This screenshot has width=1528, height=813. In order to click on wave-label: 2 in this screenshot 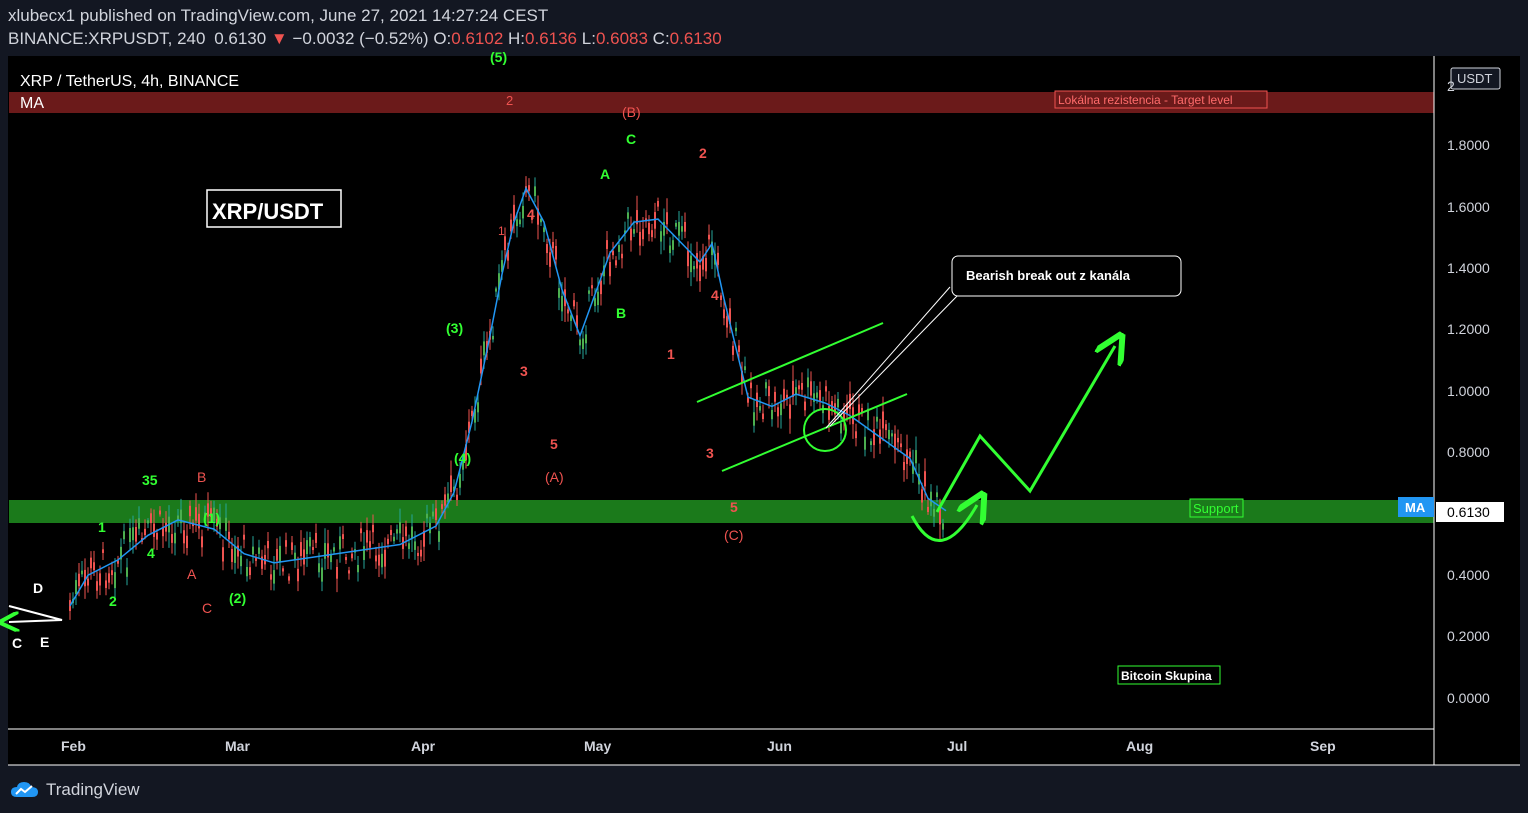, I will do `click(113, 601)`.